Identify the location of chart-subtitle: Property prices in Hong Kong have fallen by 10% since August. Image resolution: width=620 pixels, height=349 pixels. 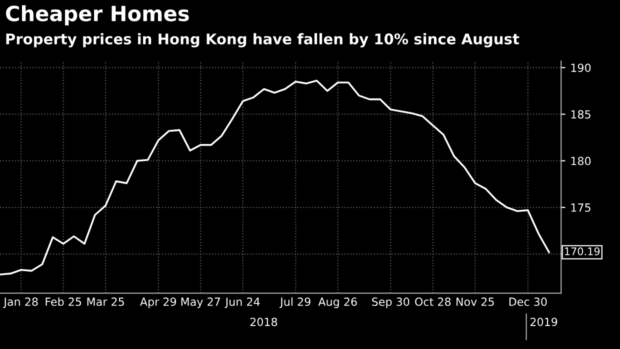
(263, 40).